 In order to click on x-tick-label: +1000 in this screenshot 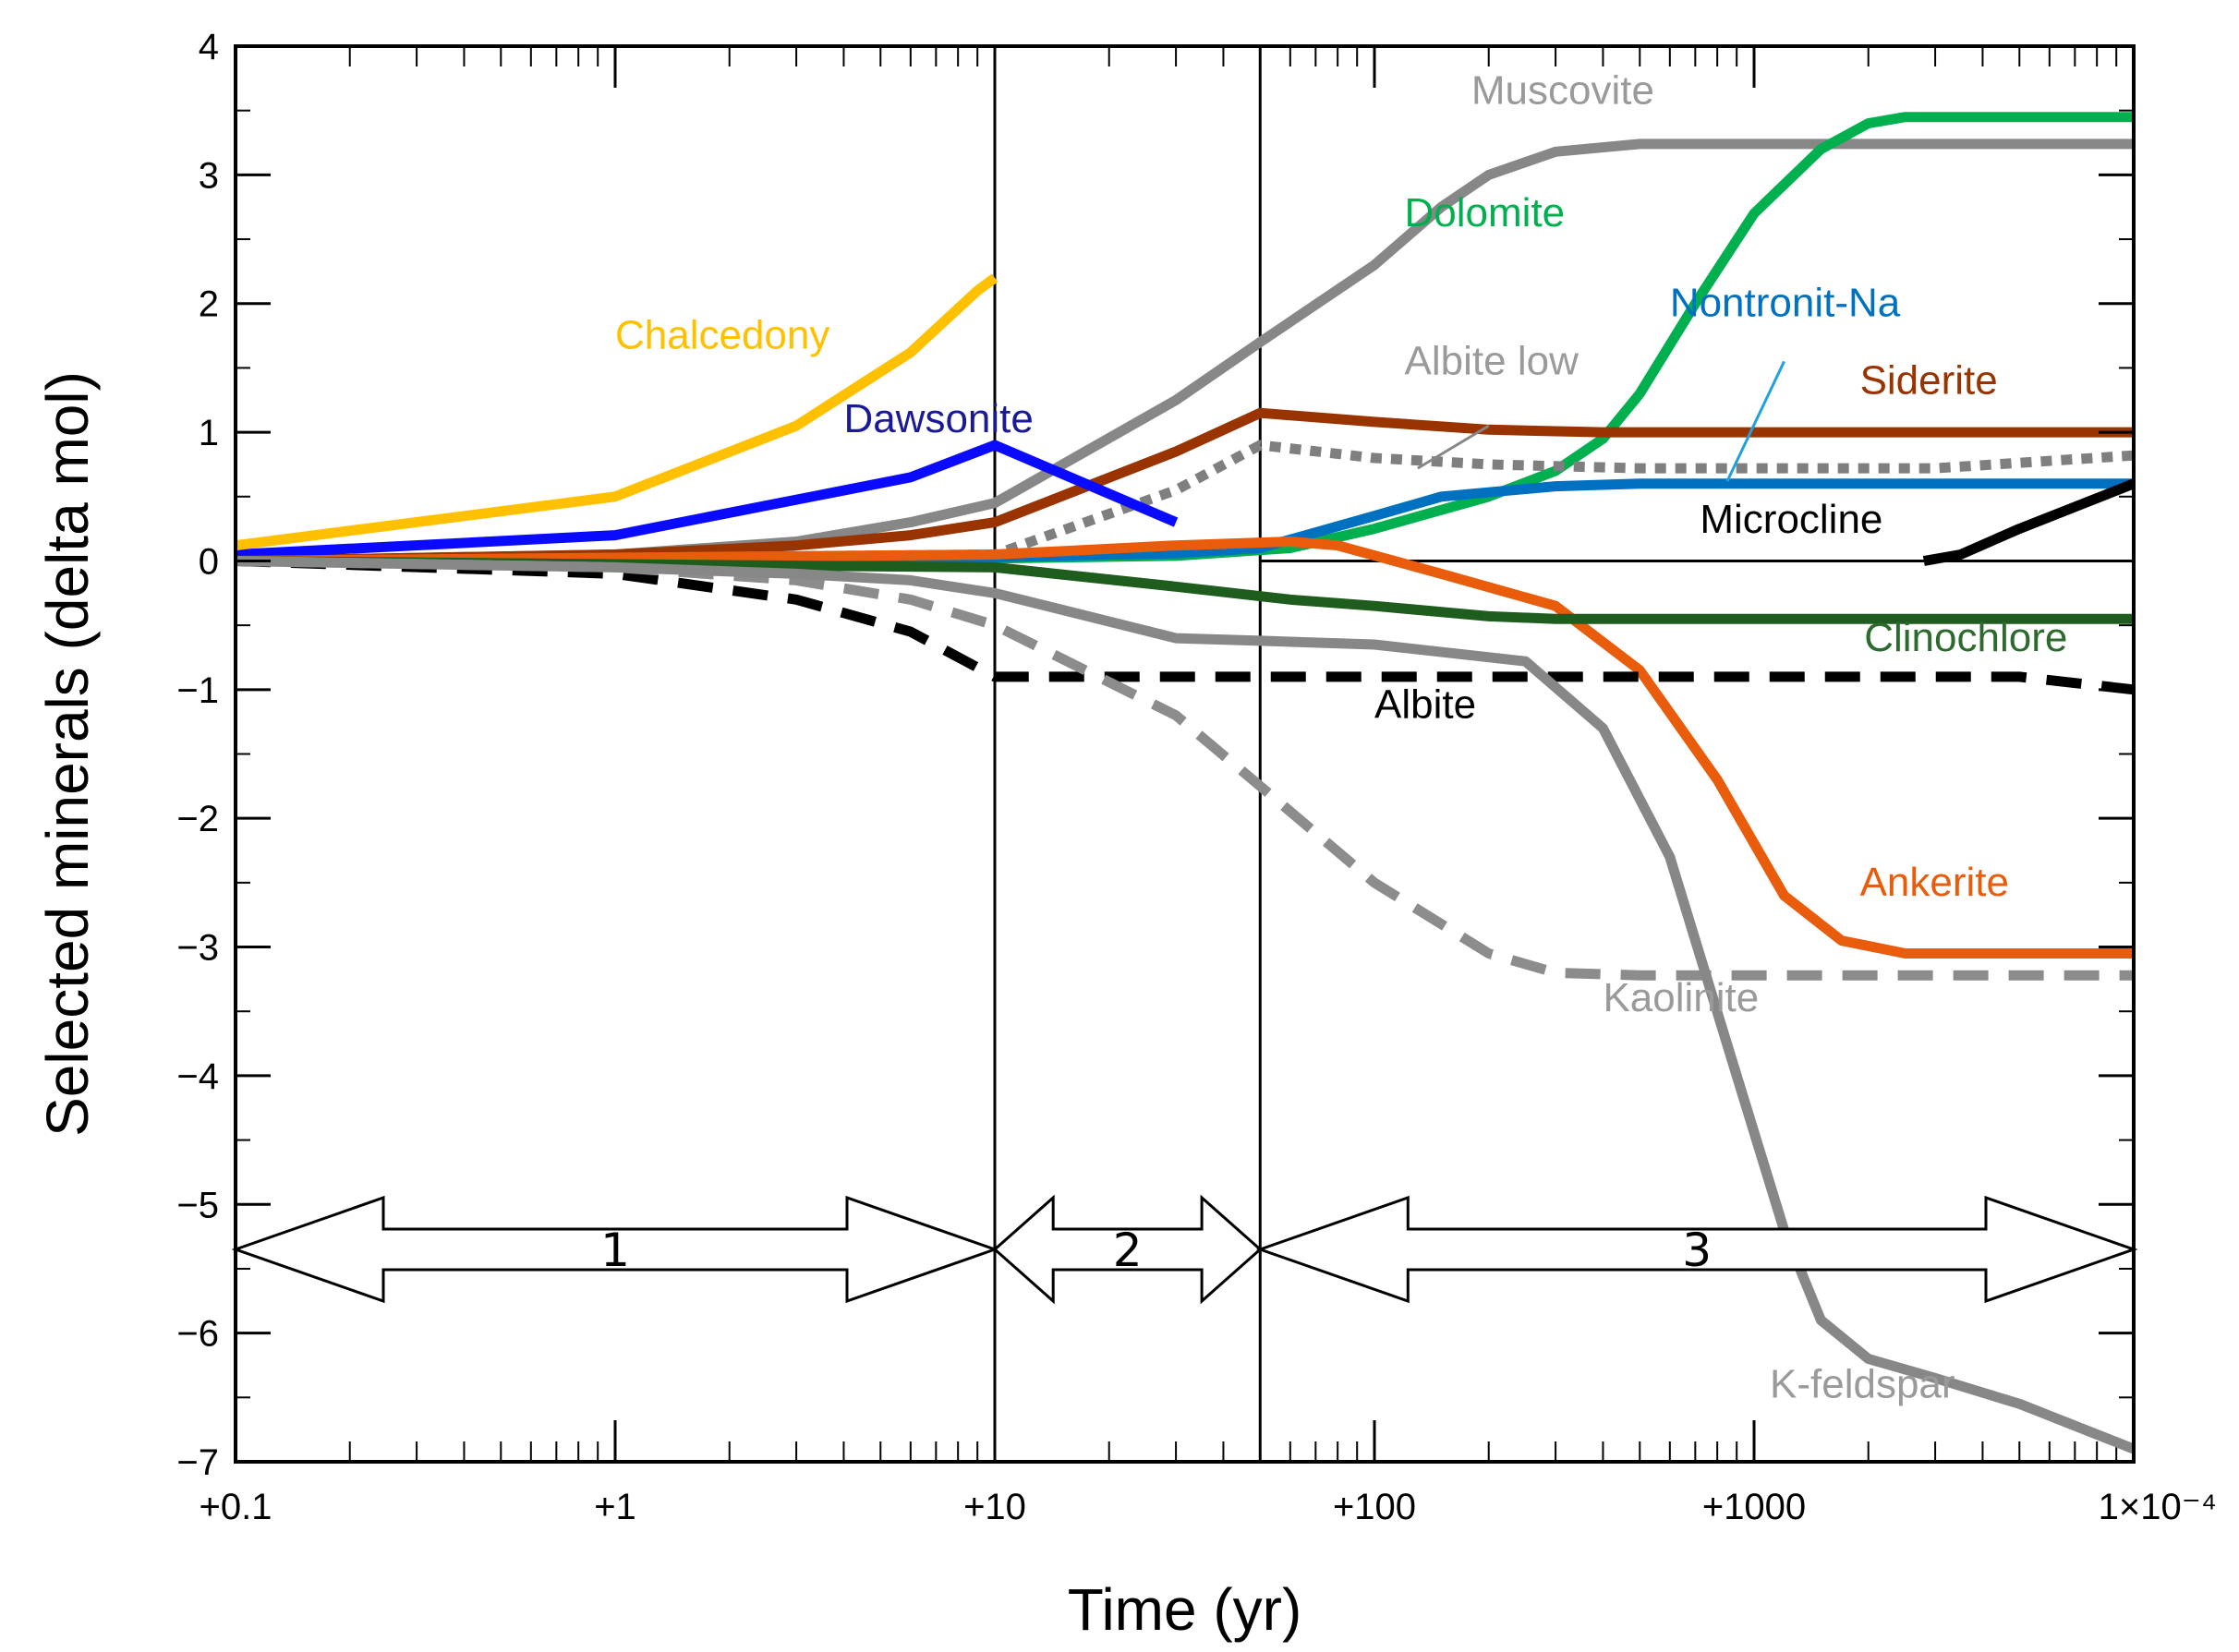, I will do `click(1754, 1507)`.